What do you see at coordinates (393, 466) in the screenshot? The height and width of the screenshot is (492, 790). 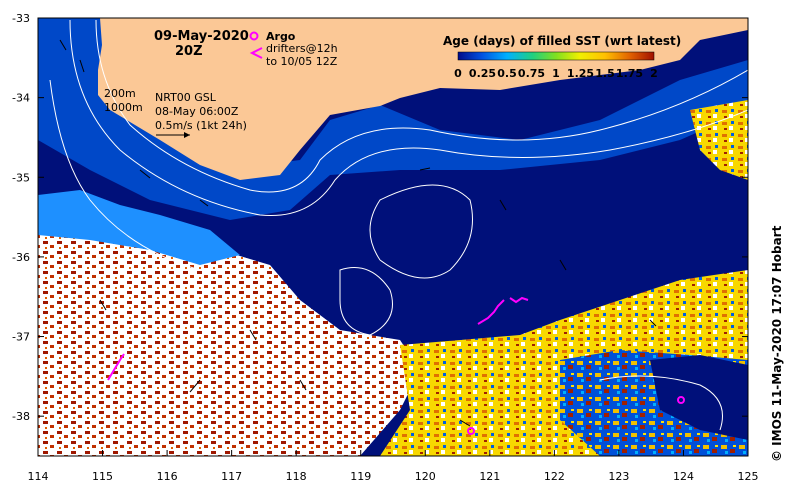 I see `x-axis: 114 115 116 117 118 119 120 121 122 123 124 125` at bounding box center [393, 466].